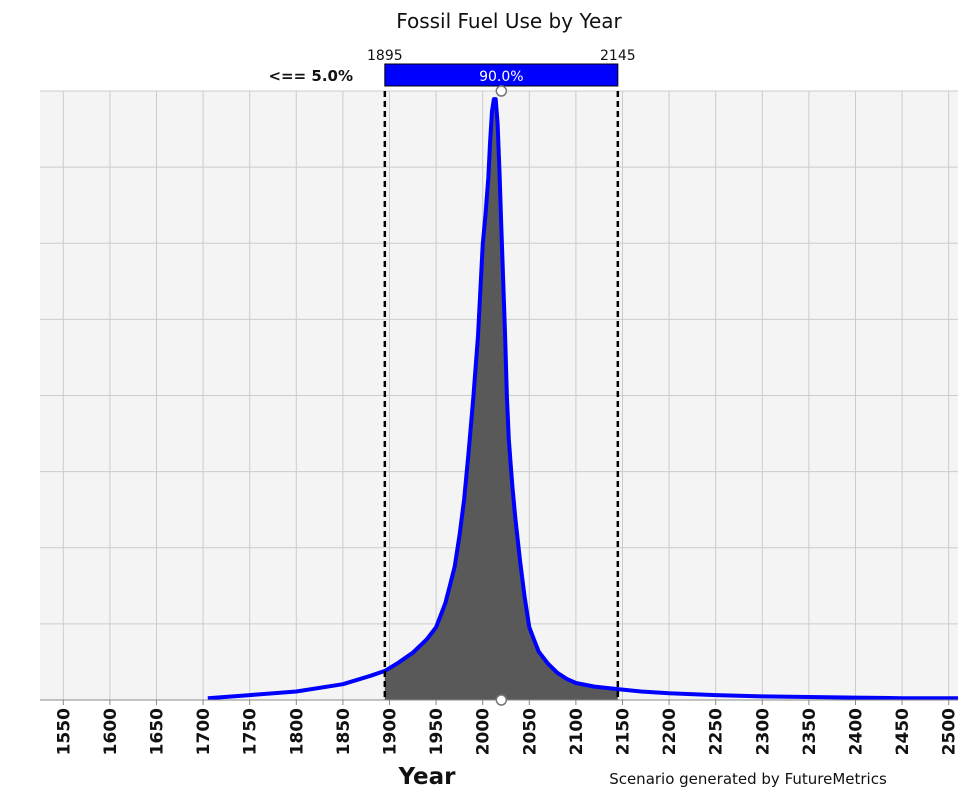  Describe the element at coordinates (390, 731) in the screenshot. I see `x-tick-label: 1900` at that location.